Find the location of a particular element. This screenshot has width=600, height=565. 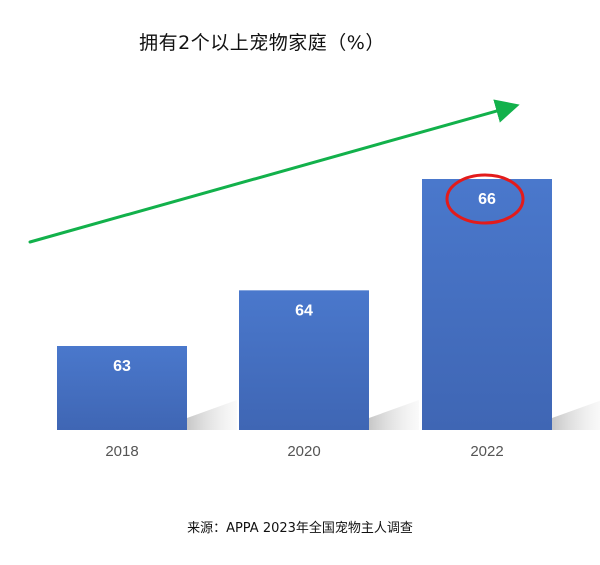

bar-shadows is located at coordinates (393, 415).